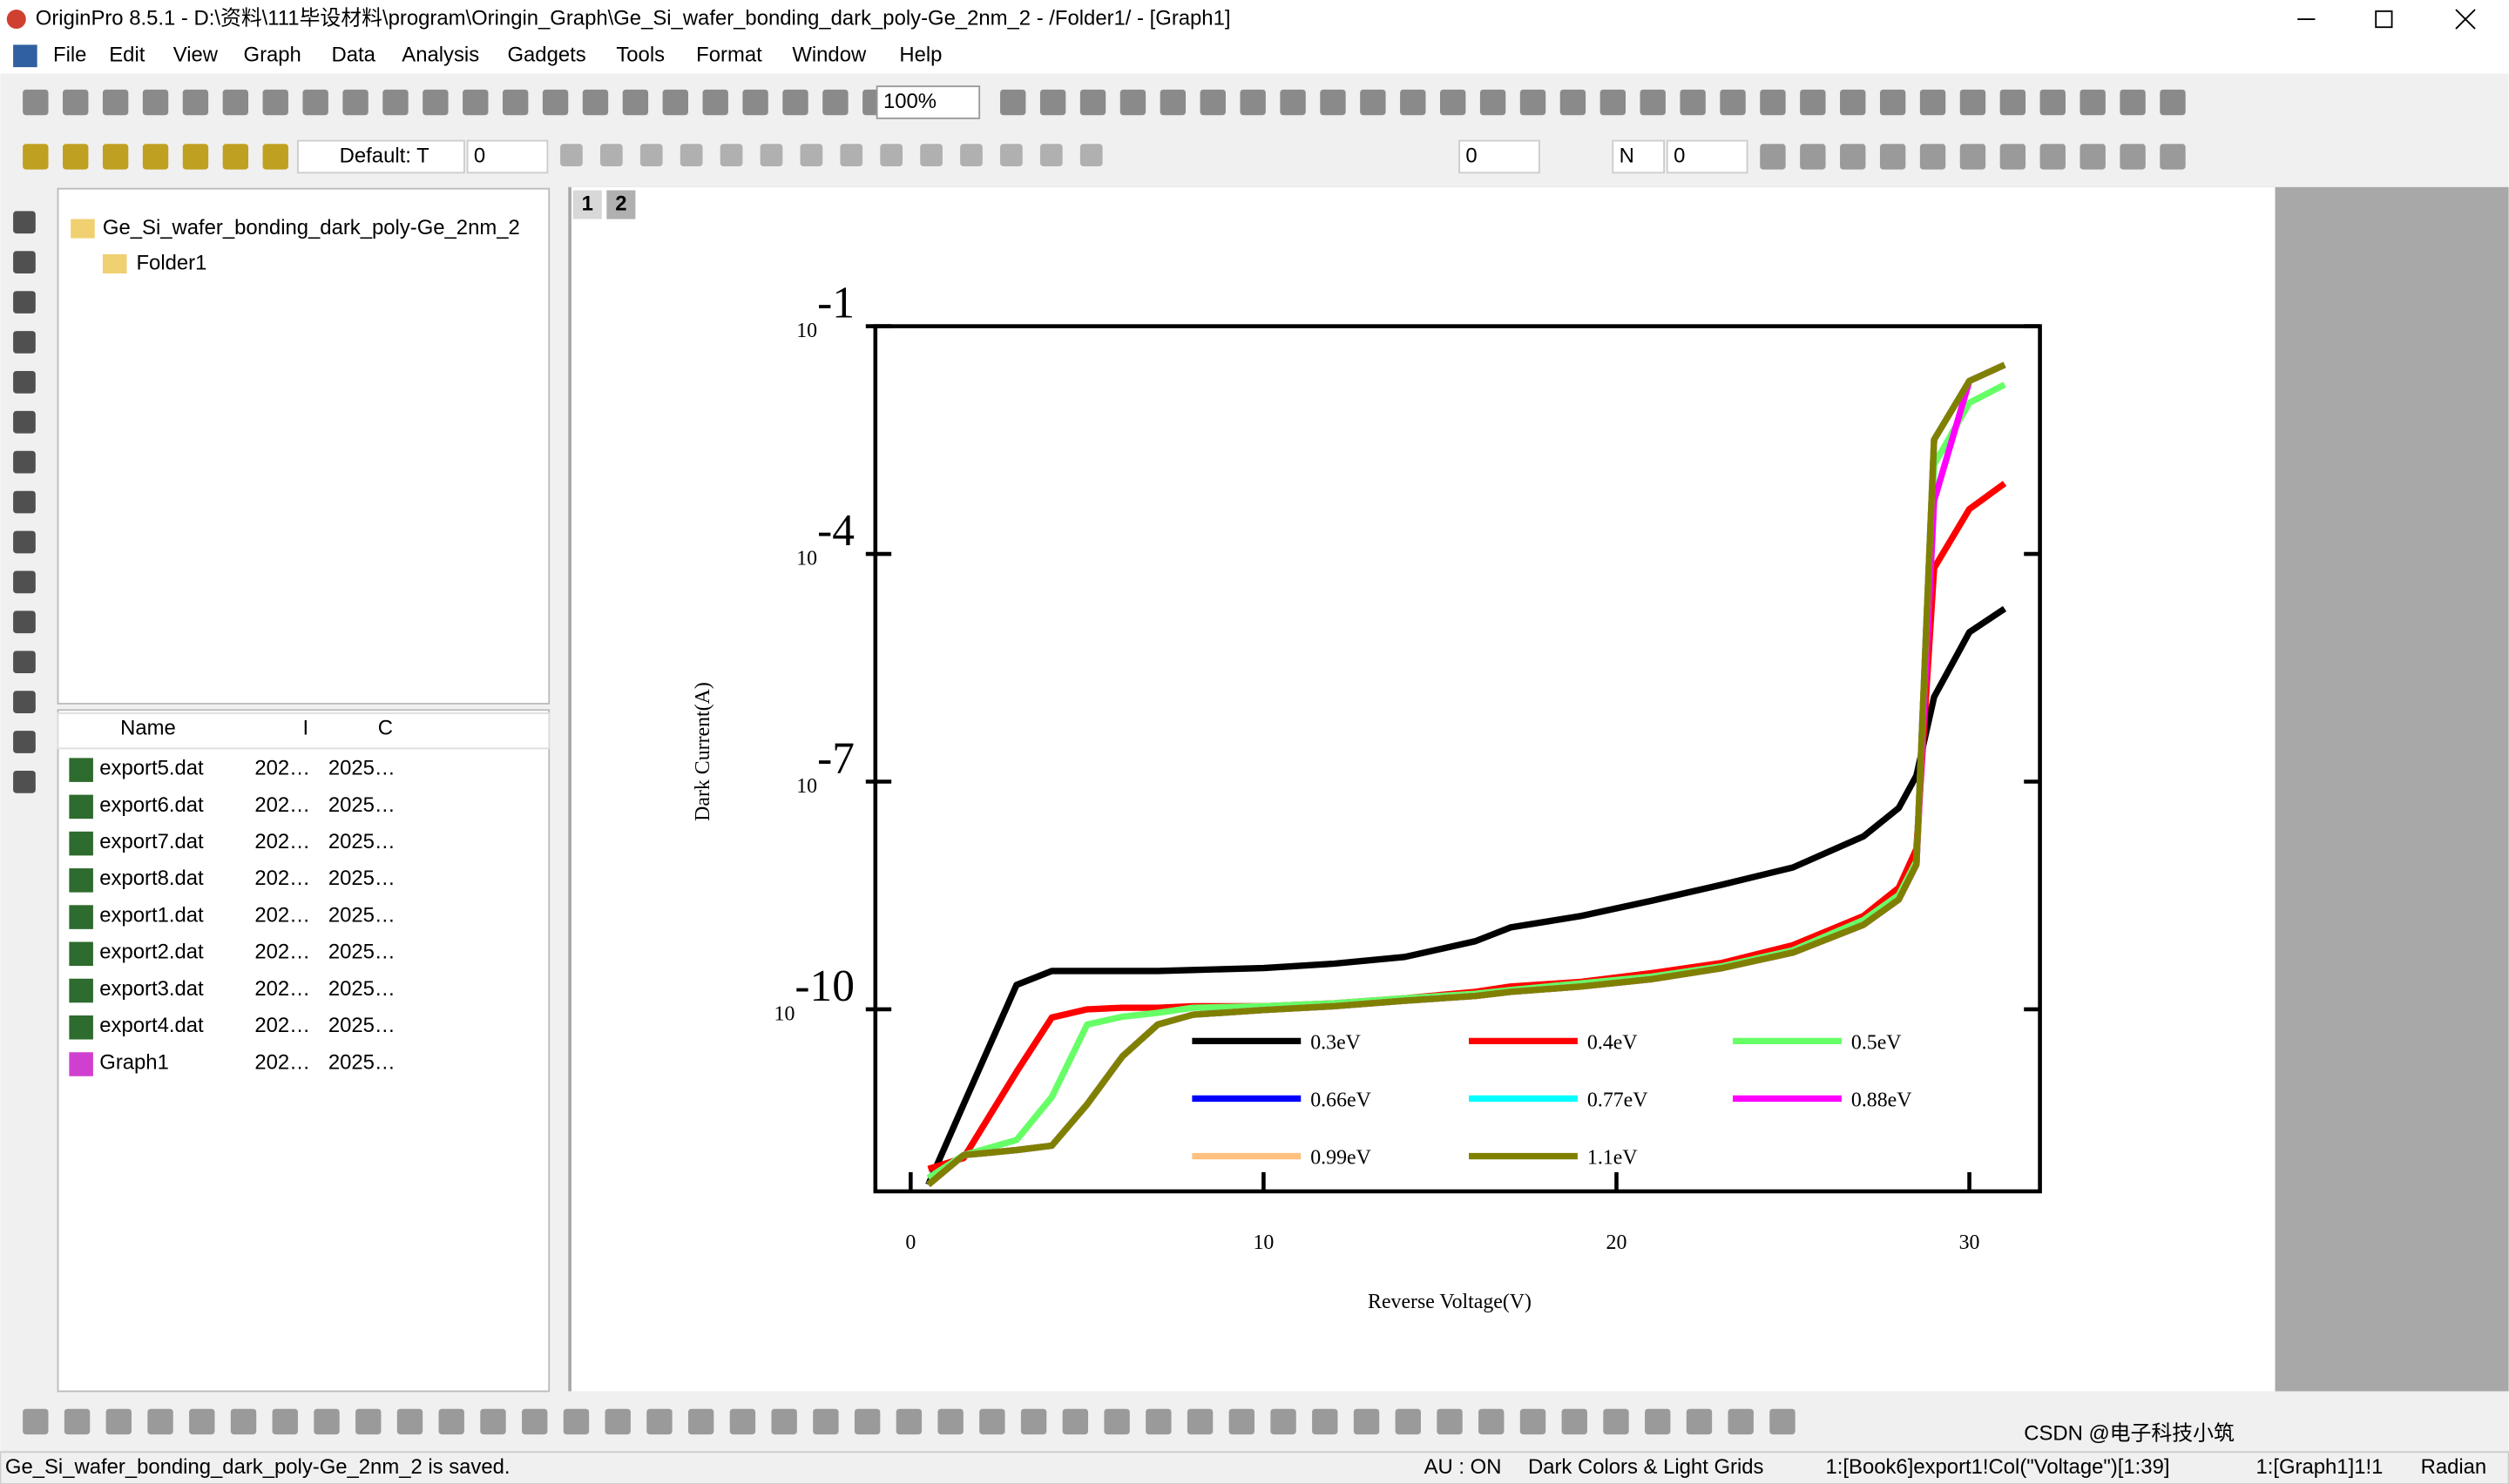  I want to click on list-cell: export2.dat, so click(151, 952).